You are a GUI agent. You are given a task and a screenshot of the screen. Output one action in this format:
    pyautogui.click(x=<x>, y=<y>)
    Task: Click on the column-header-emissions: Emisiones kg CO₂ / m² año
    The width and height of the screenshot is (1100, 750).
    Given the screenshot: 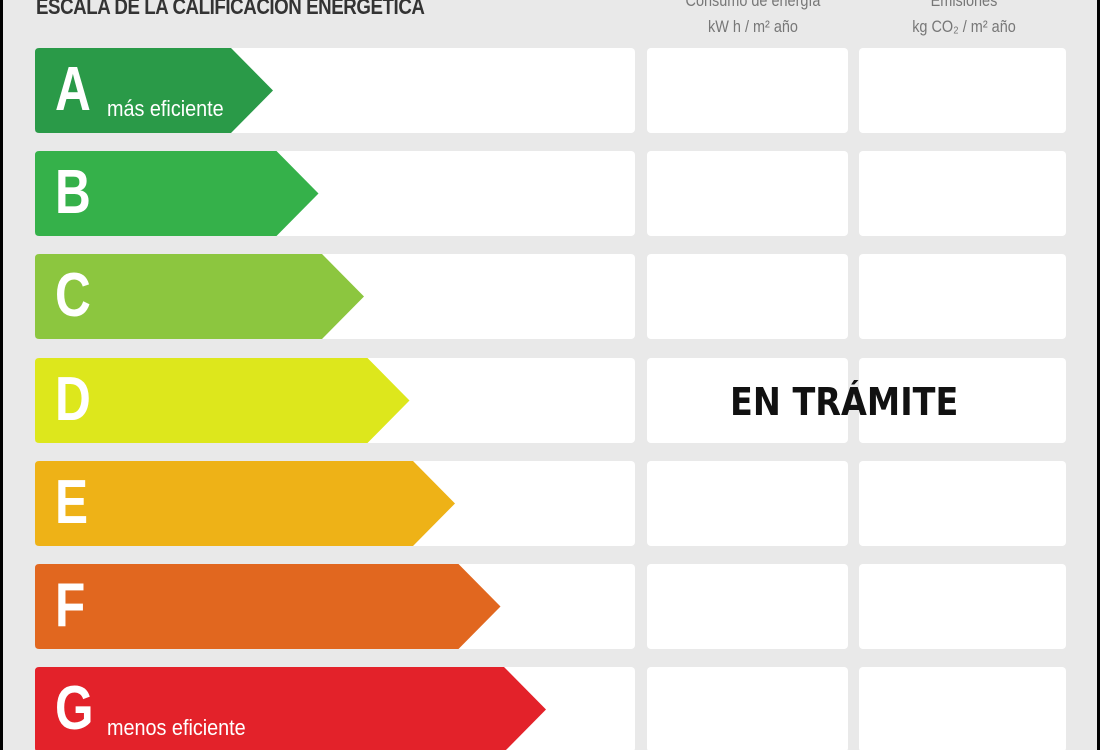 What is the action you would take?
    pyautogui.click(x=964, y=20)
    